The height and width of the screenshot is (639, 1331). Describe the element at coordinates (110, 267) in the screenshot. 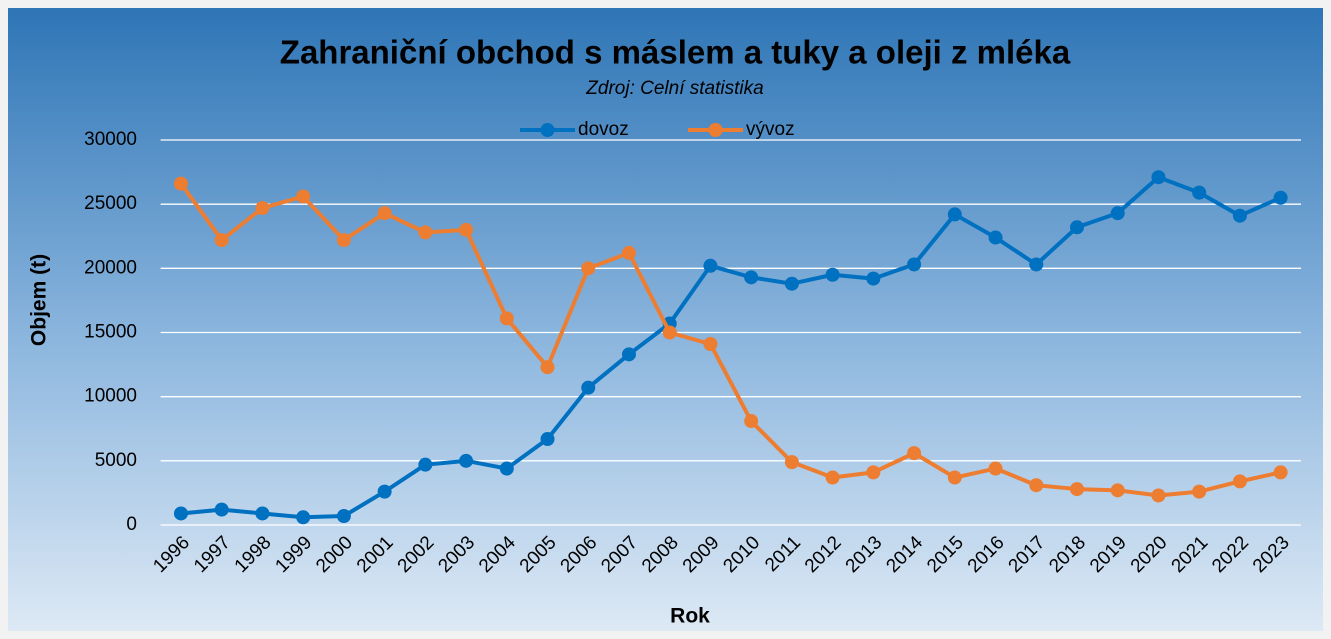

I see `y-tick-label: 20000` at that location.